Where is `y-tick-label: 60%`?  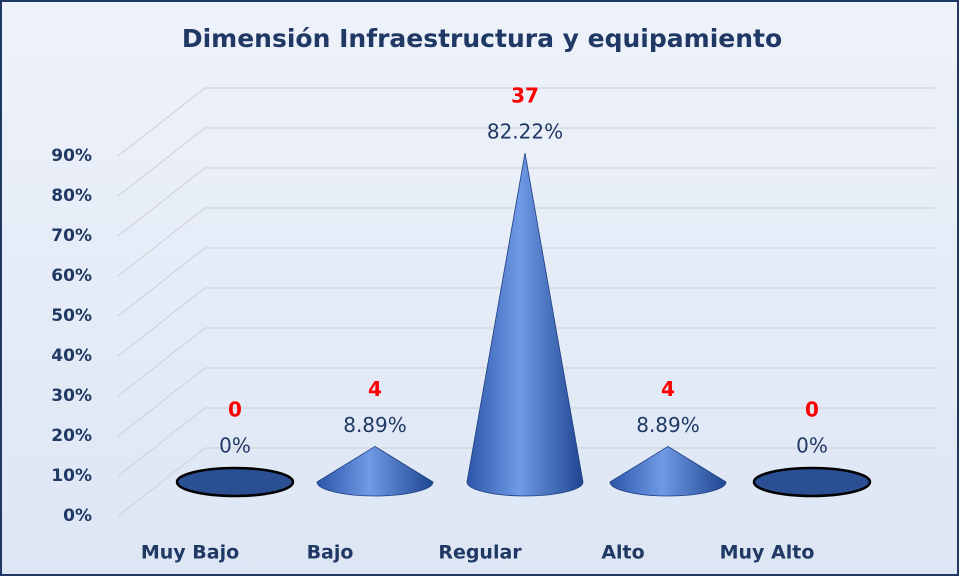 y-tick-label: 60% is located at coordinates (71, 276).